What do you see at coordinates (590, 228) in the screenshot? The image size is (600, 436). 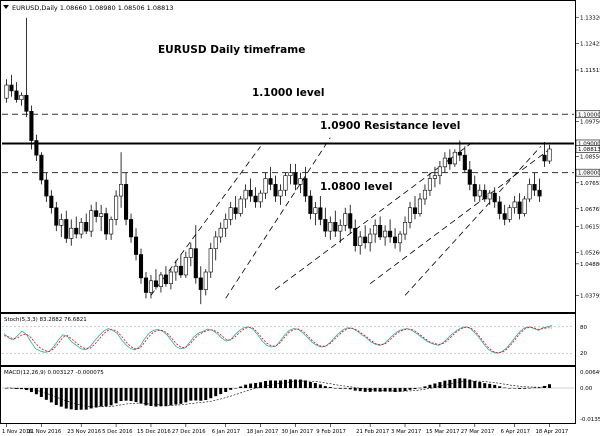 I see `price-tick-label: 1.06155` at bounding box center [590, 228].